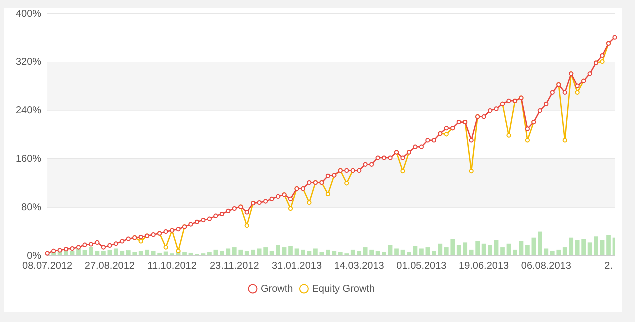  What do you see at coordinates (297, 266) in the screenshot?
I see `x-tick-label: 31.01.2013` at bounding box center [297, 266].